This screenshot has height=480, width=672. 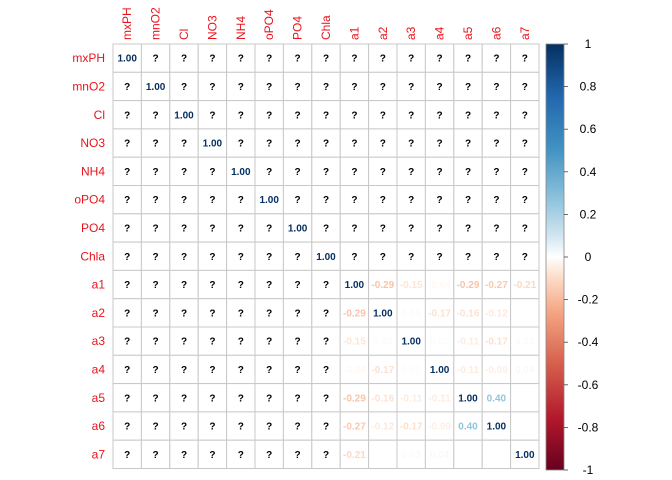 What do you see at coordinates (468, 33) in the screenshot?
I see `column-label: a5` at bounding box center [468, 33].